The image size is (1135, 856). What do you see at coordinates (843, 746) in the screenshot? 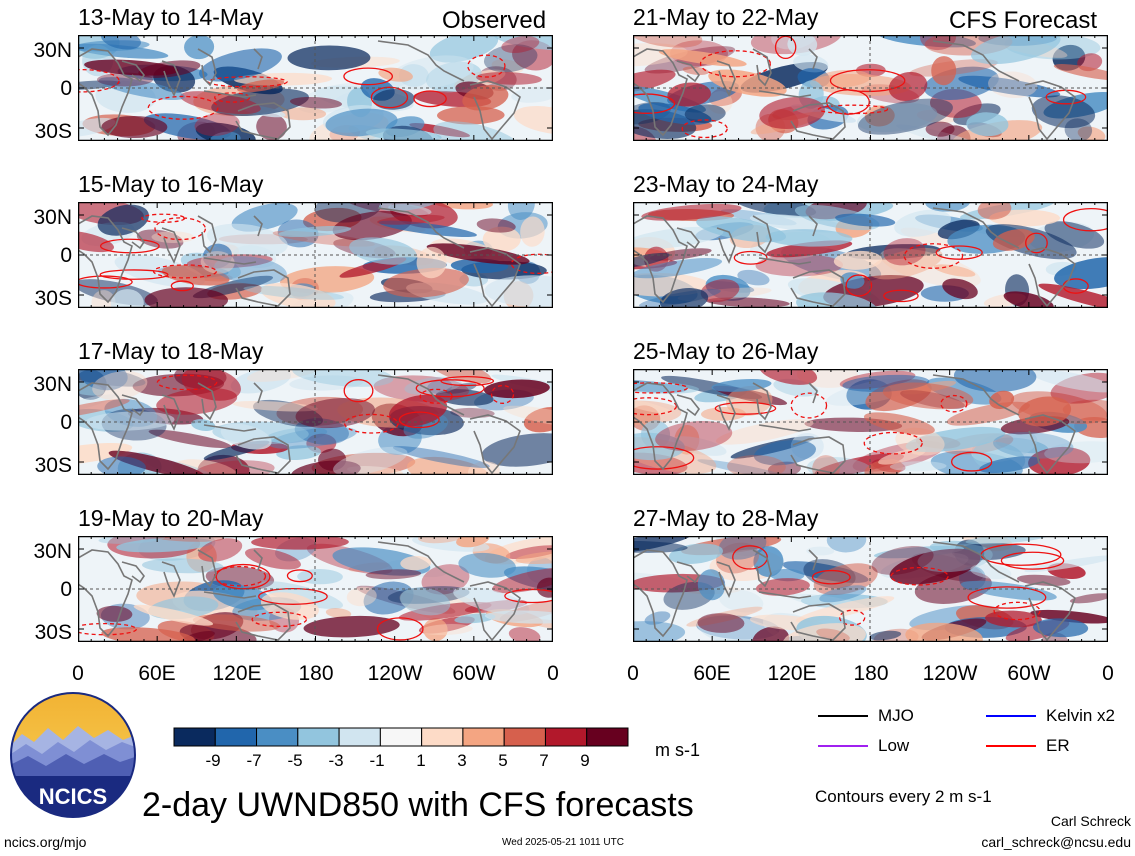
I see `legend-line-low` at bounding box center [843, 746].